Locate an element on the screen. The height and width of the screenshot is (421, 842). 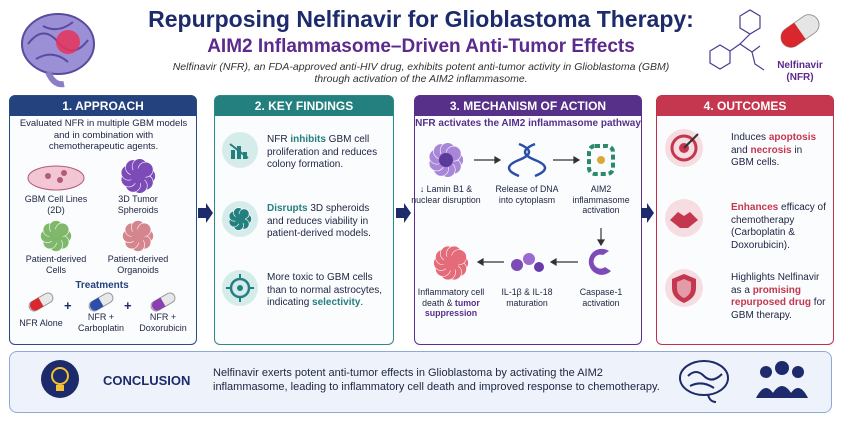
text-run: Caspase-1 activation is located at coordinates (601, 297).